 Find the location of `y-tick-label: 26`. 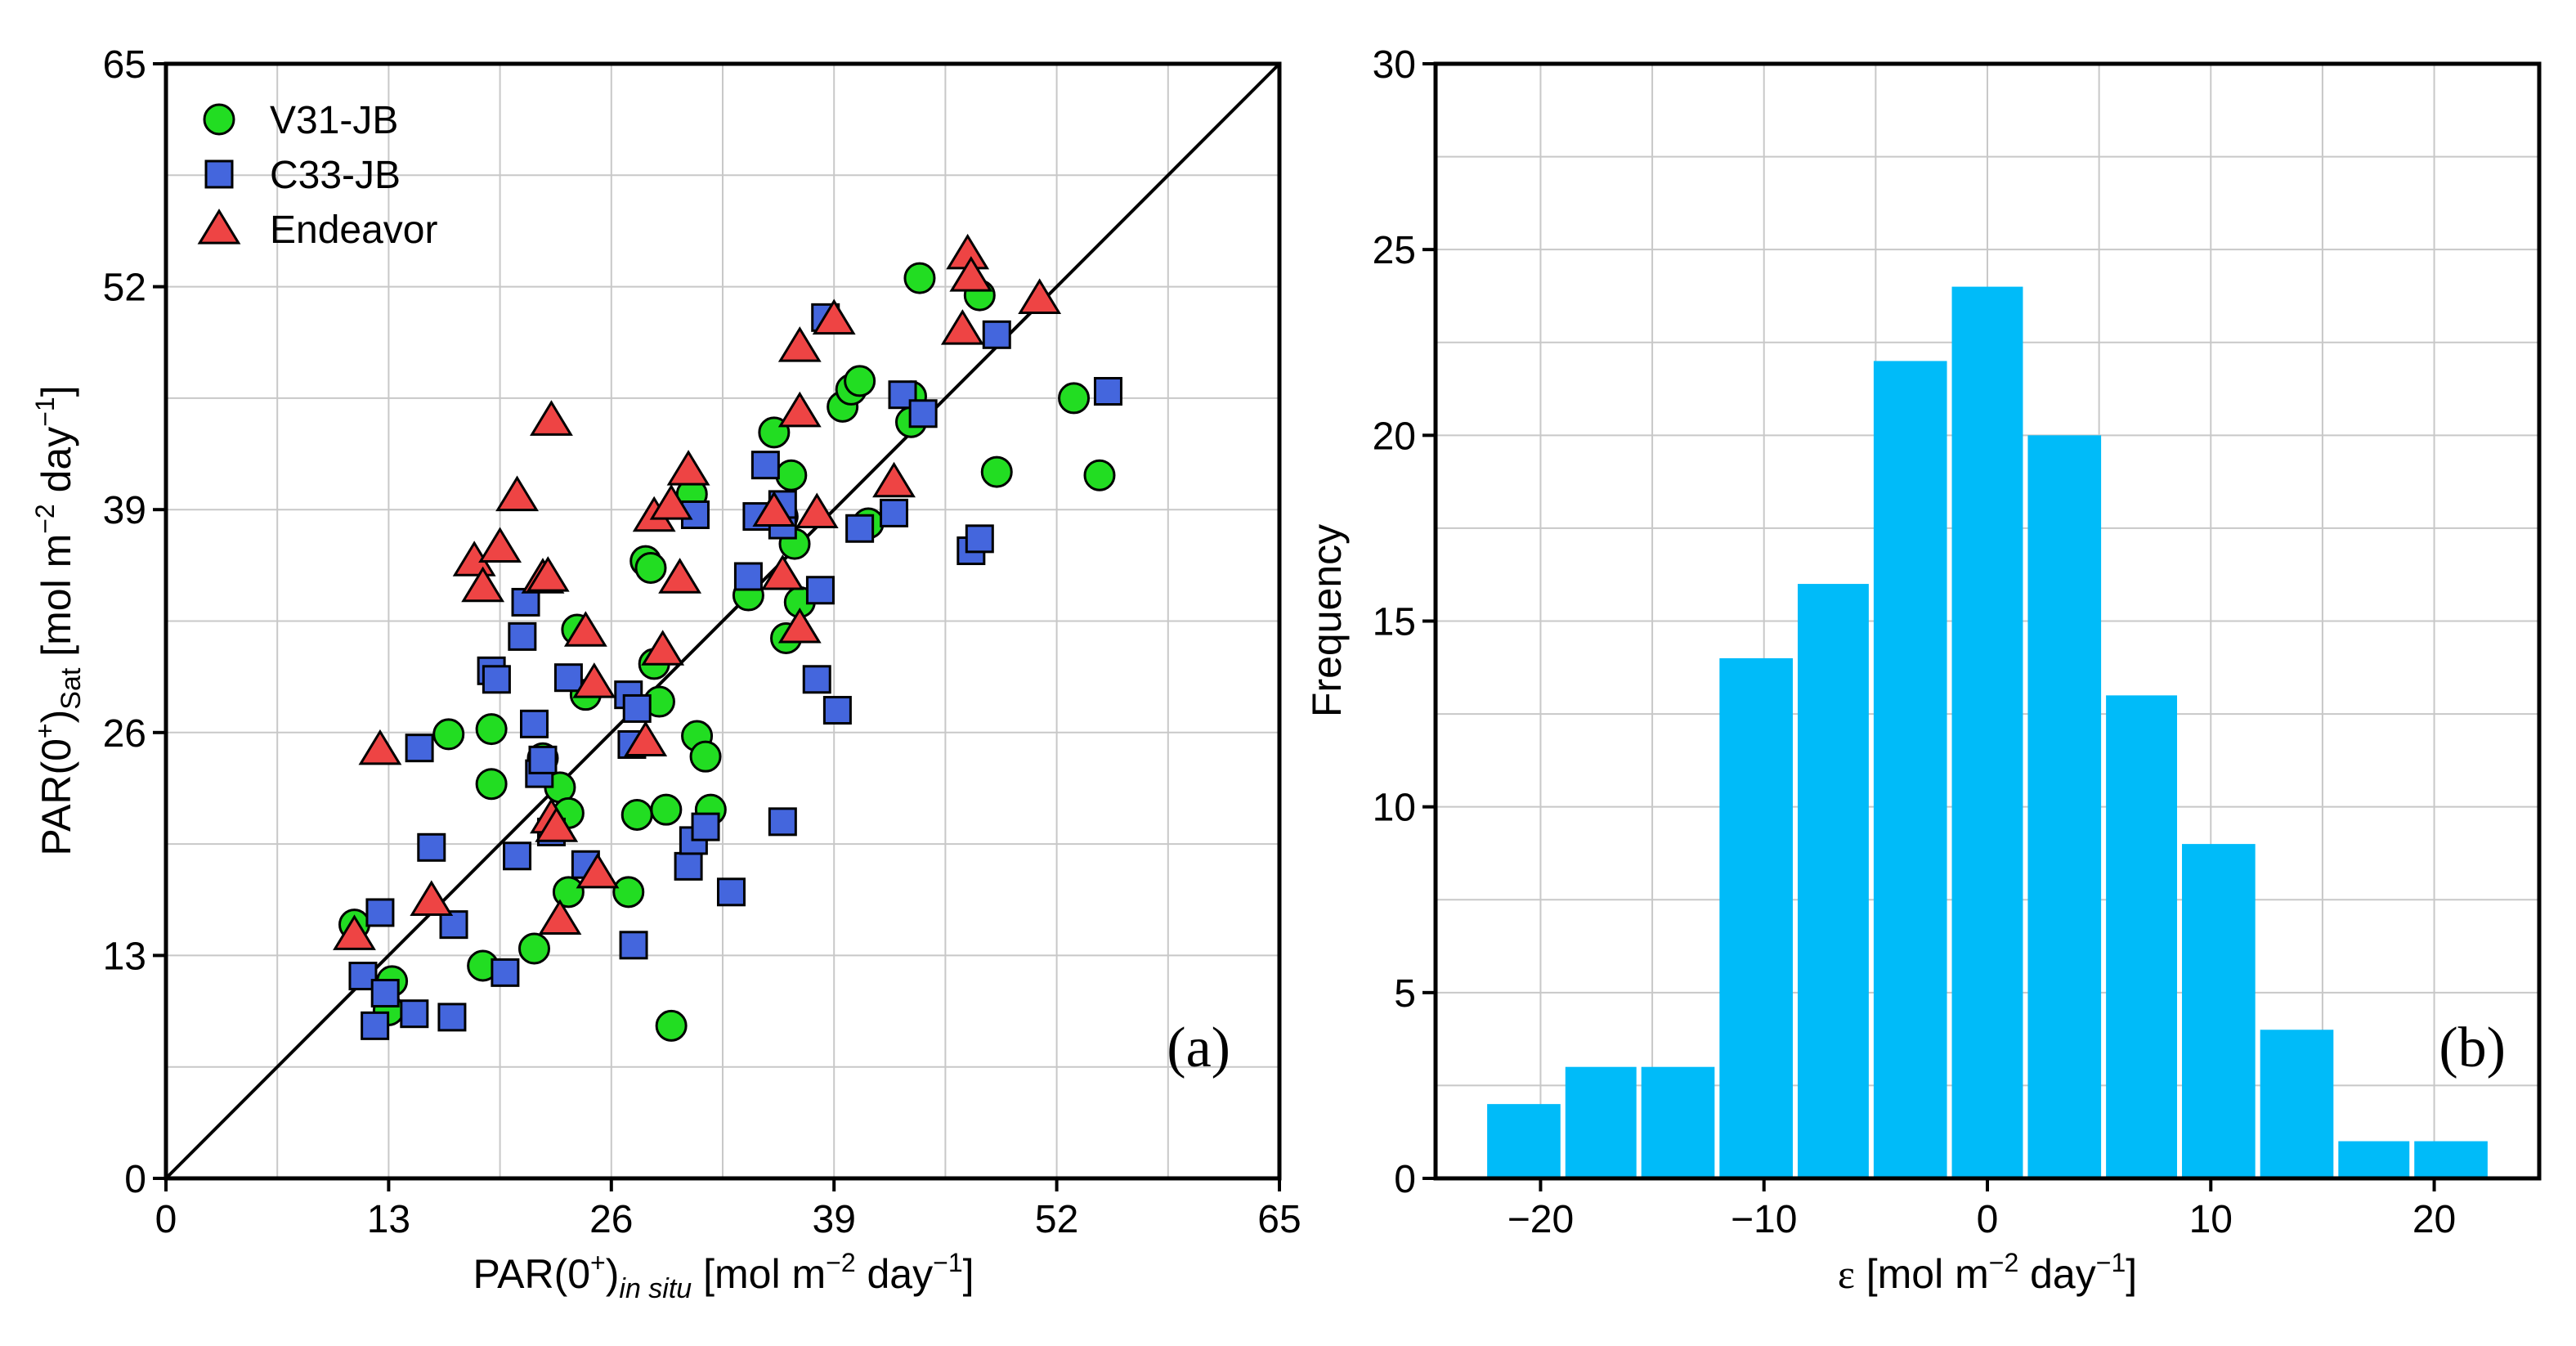

y-tick-label: 26 is located at coordinates (125, 734).